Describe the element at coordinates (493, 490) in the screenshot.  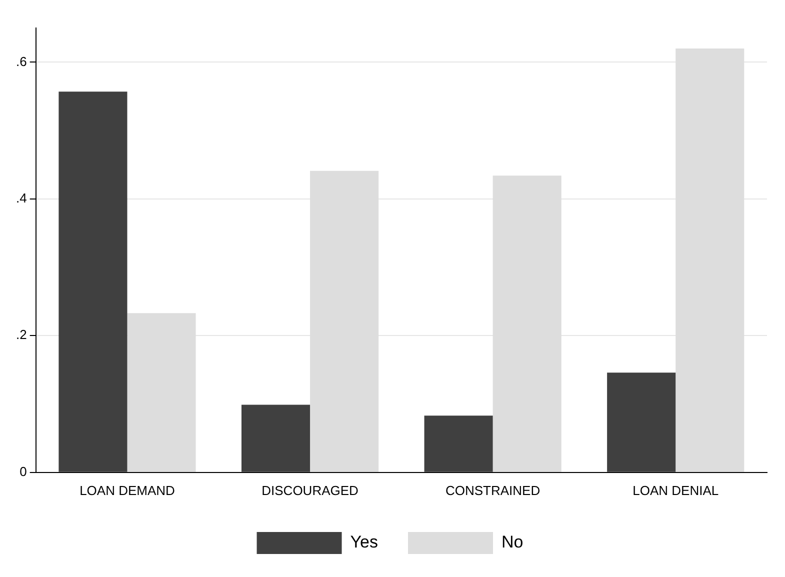
I see `x-tick-label: CONSTRAINED` at that location.